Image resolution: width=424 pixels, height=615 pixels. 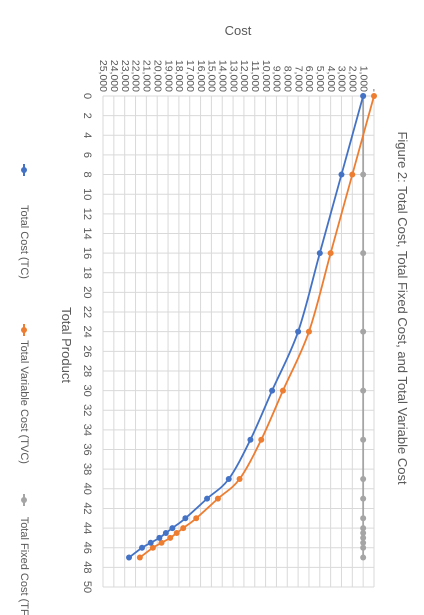 What do you see at coordinates (342, 79) in the screenshot?
I see `y-tick-label: 3,000` at bounding box center [342, 79].